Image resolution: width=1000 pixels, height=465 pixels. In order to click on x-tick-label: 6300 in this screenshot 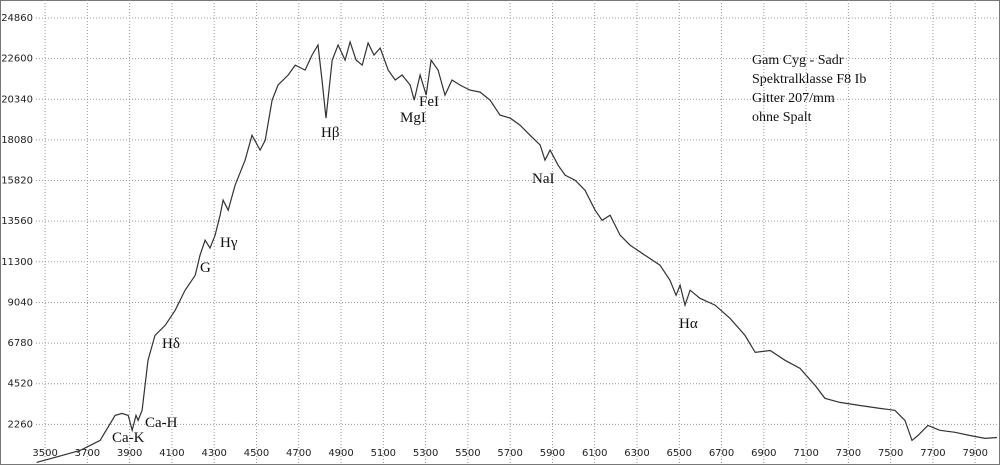, I will do `click(636, 453)`.